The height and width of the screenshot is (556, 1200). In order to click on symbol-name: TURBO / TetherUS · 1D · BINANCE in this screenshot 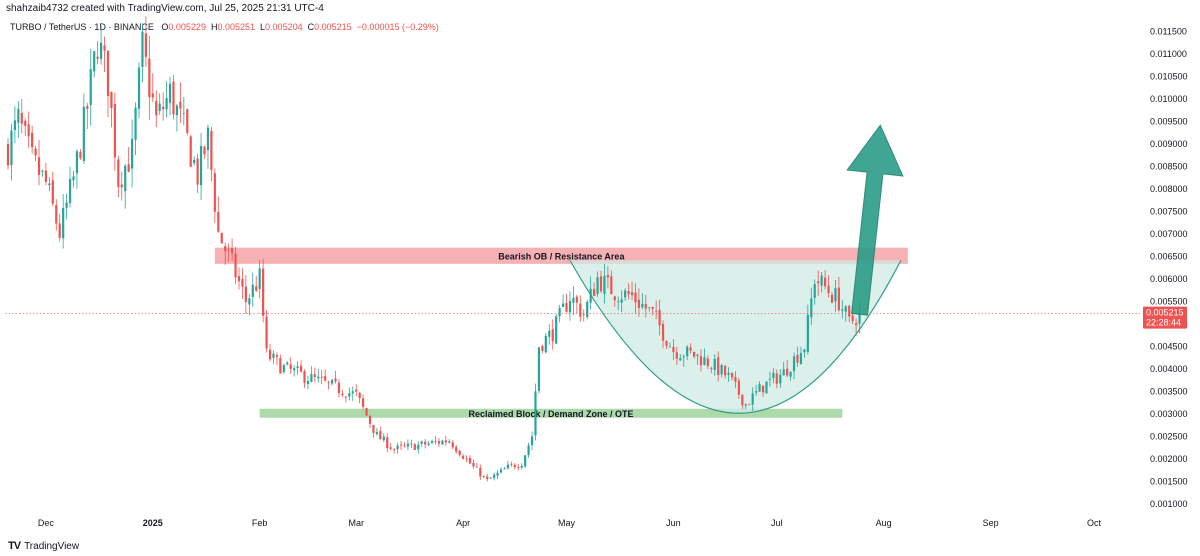, I will do `click(82, 27)`.